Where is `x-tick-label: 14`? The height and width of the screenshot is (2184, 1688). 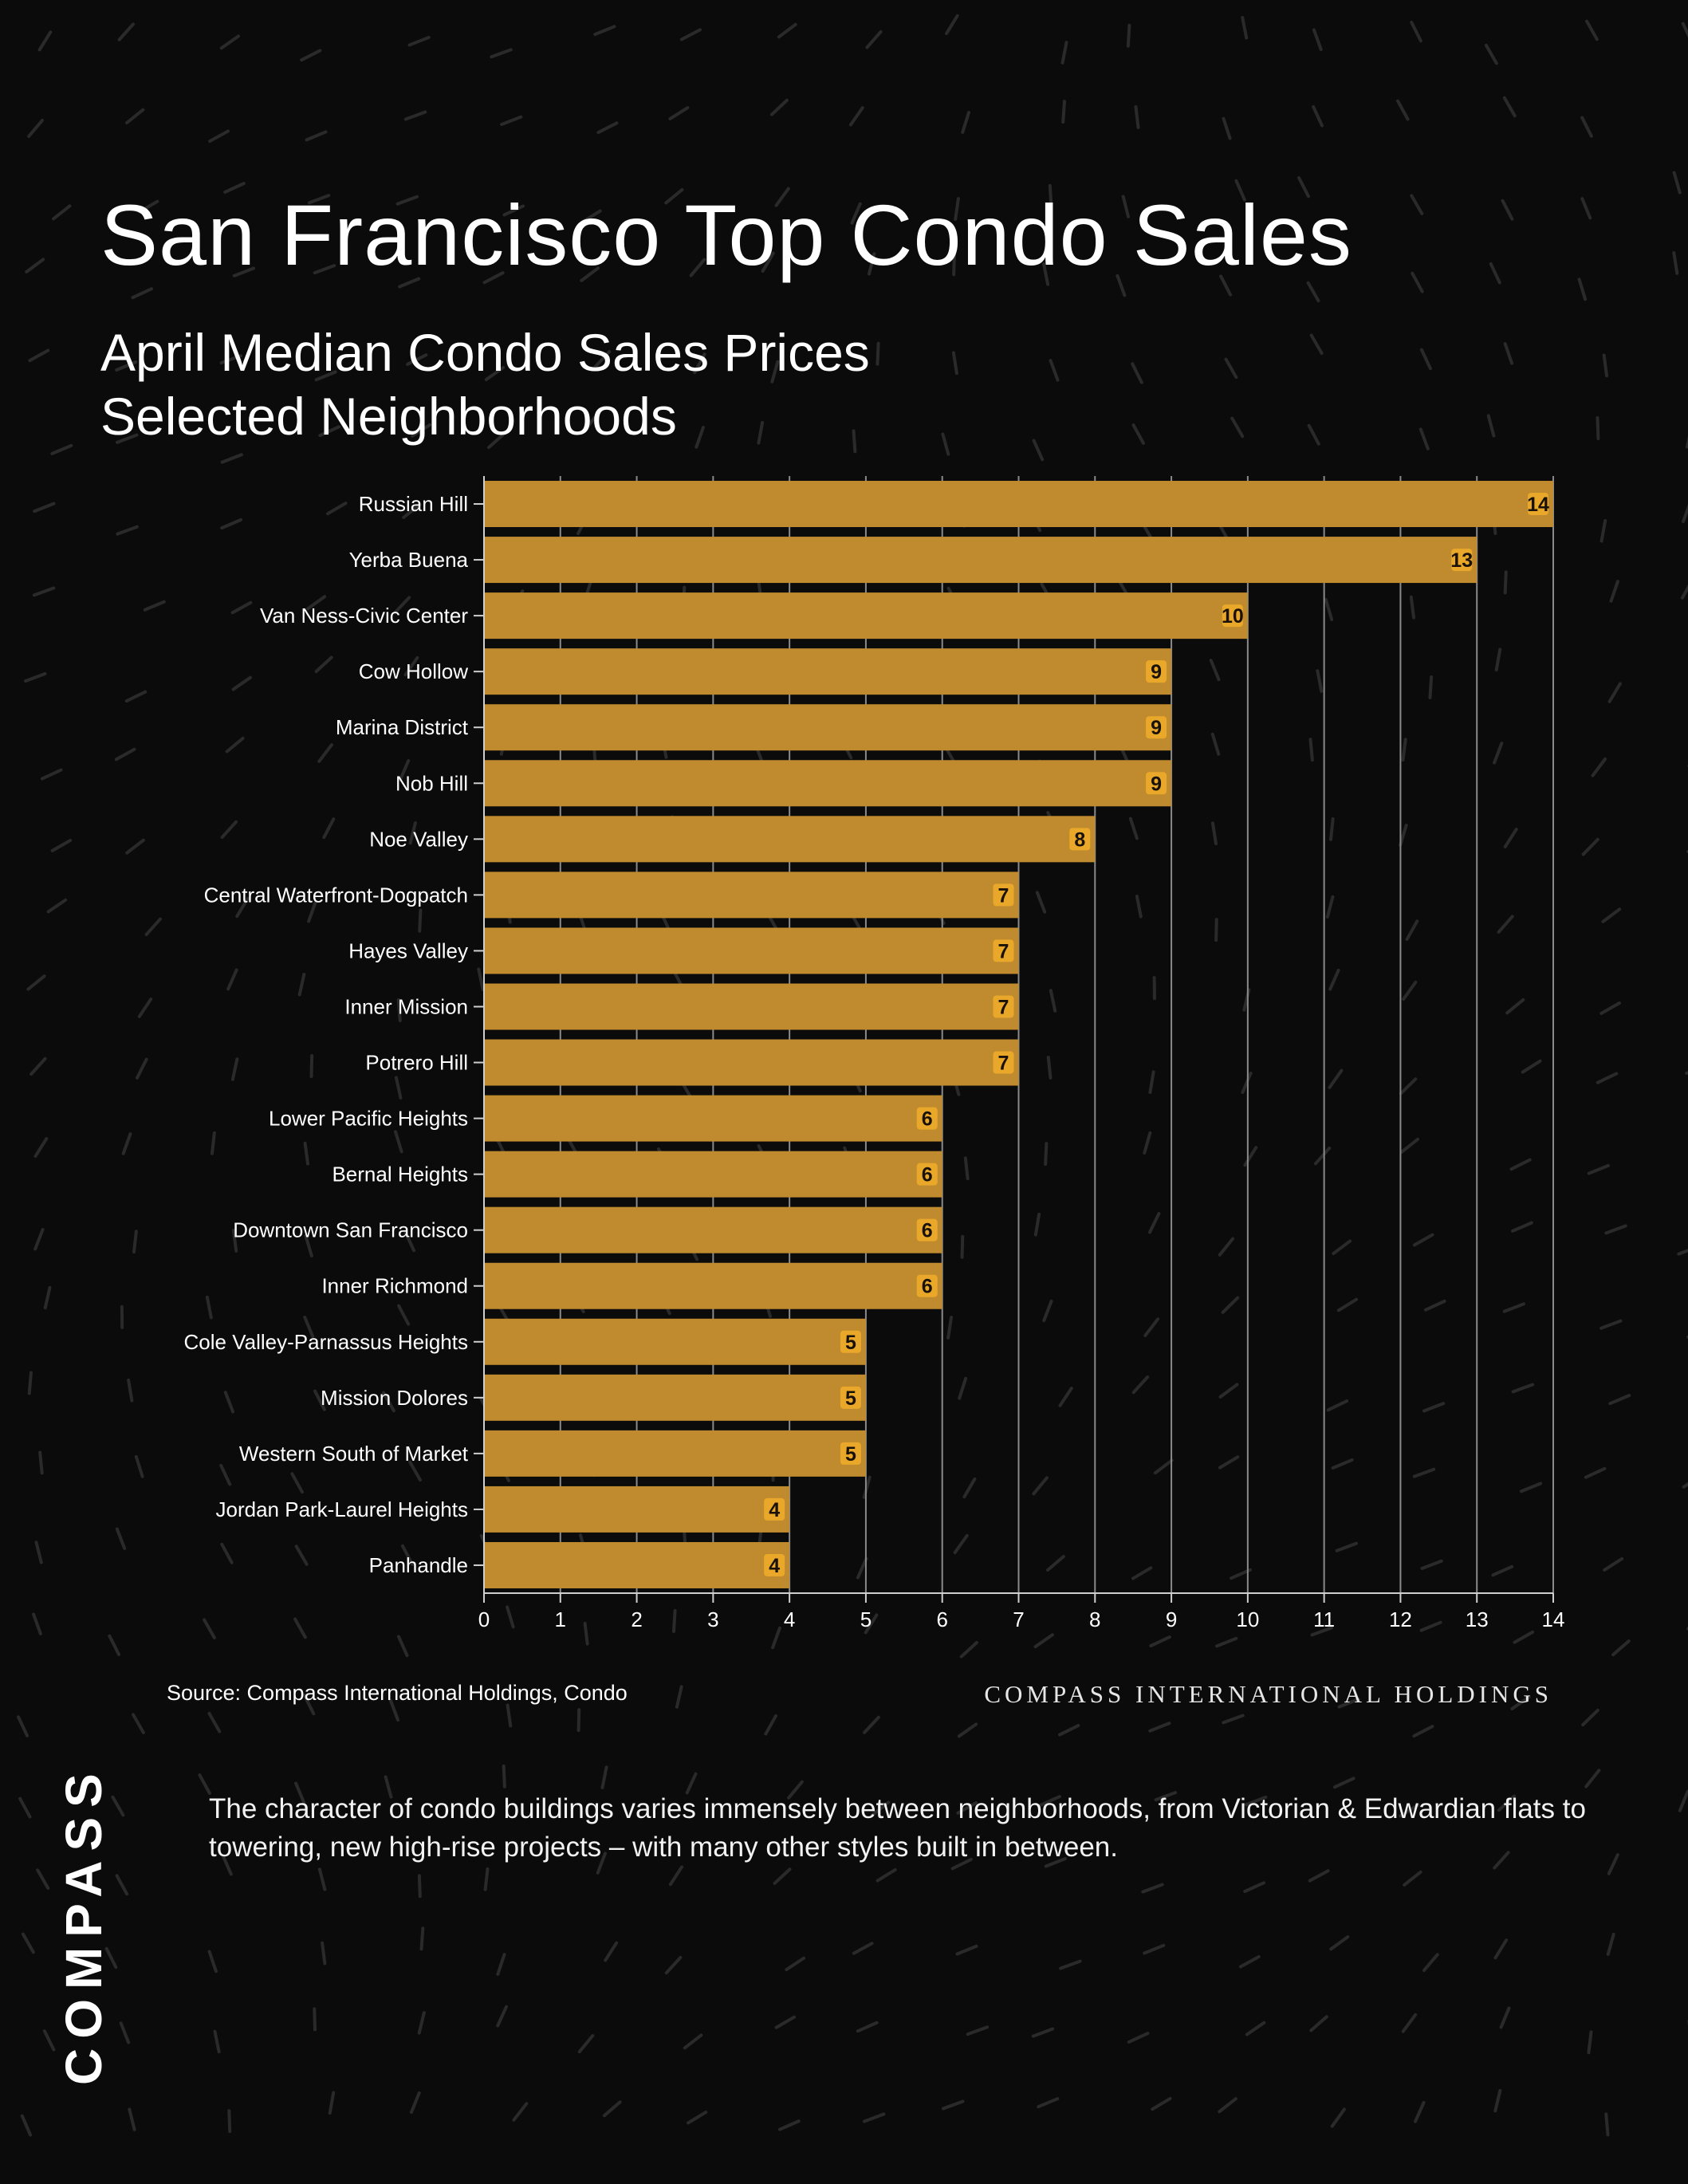 x-tick-label: 14 is located at coordinates (1553, 1619).